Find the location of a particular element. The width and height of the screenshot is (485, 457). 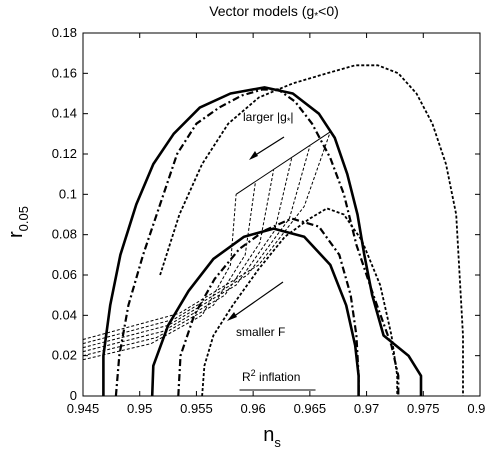

x-tick-label: 0.98 is located at coordinates (476, 408).